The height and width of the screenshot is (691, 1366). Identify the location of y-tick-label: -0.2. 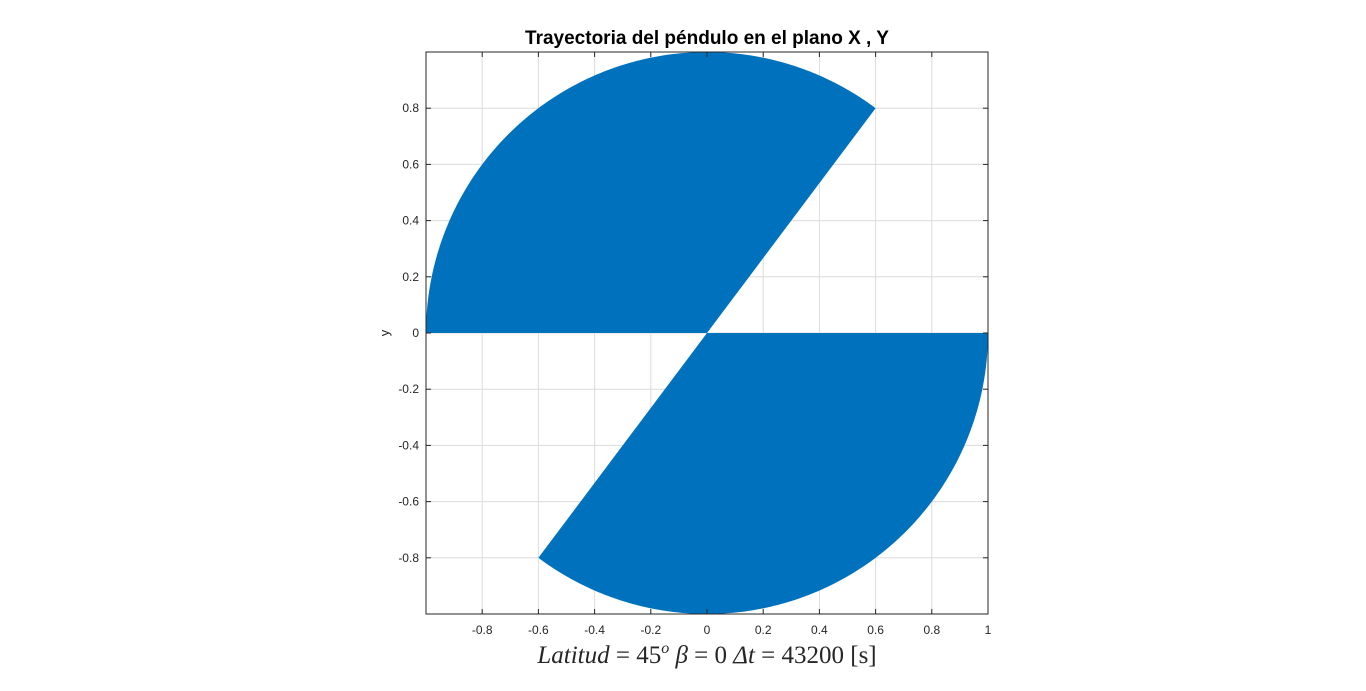
(408, 389).